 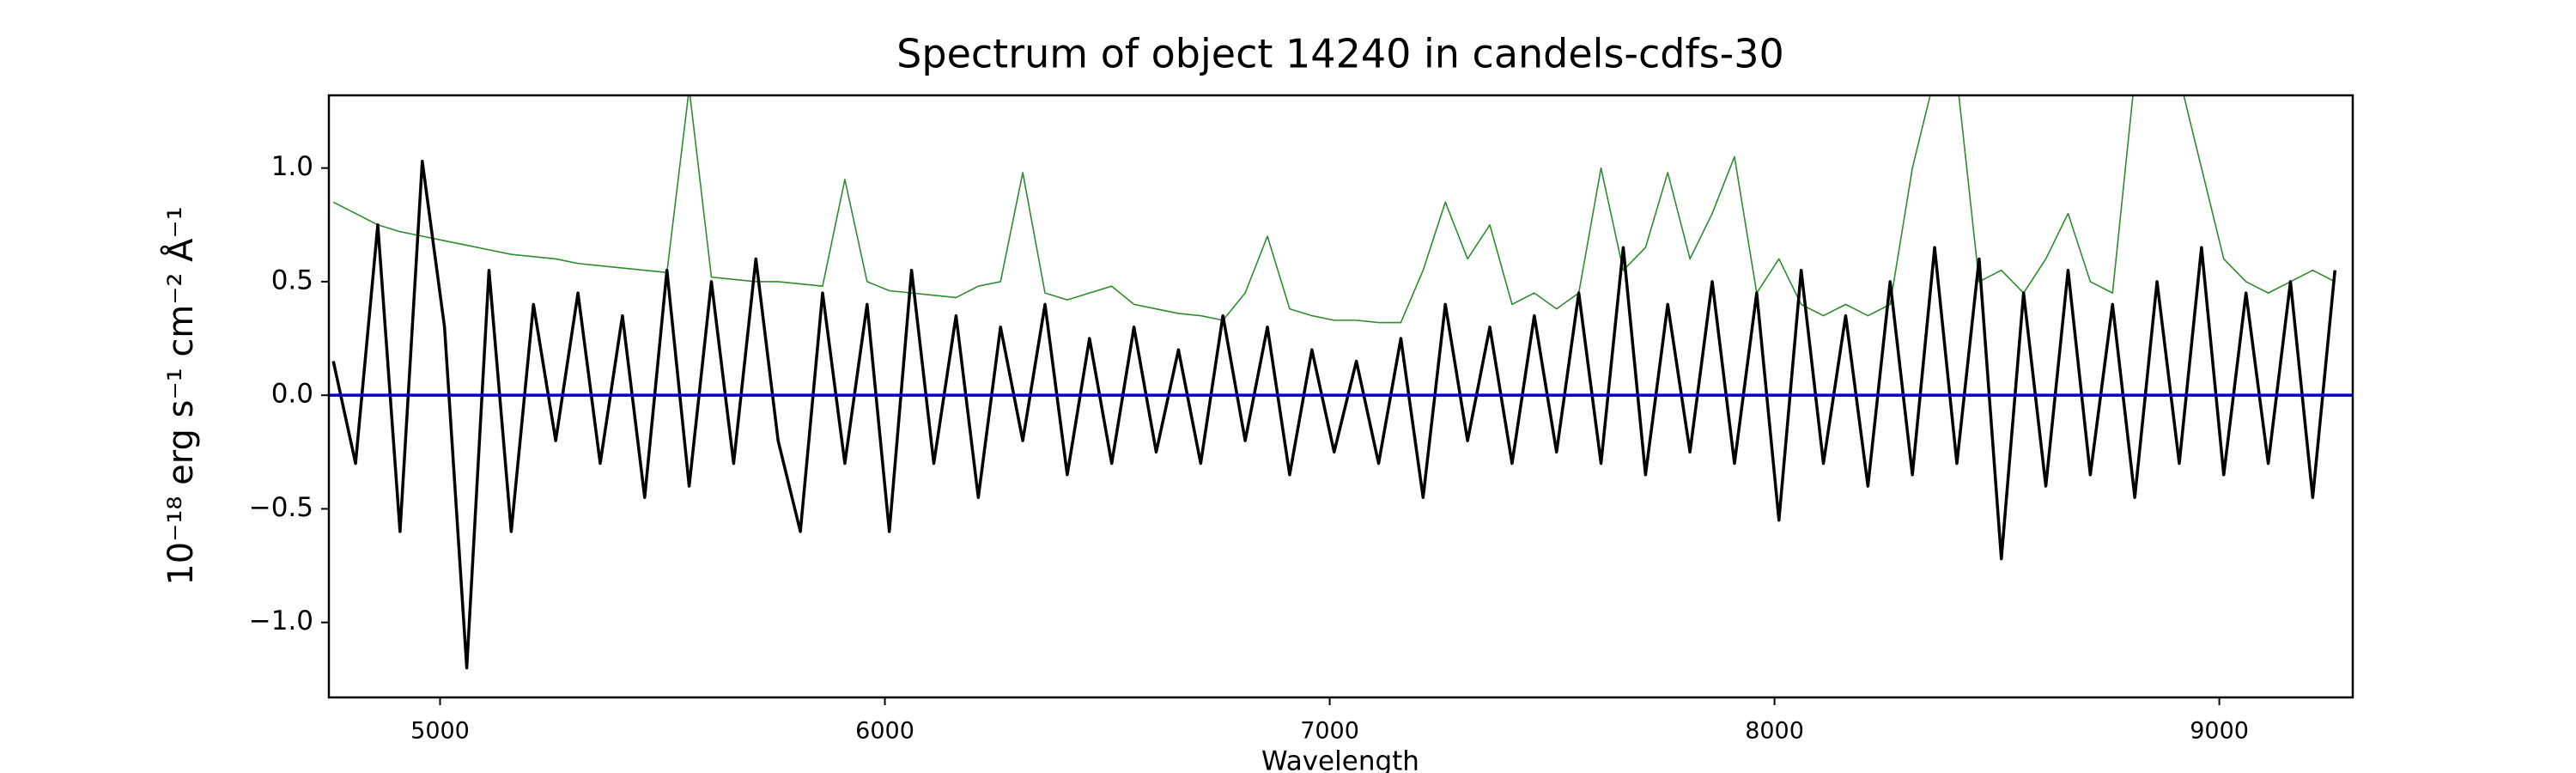 I want to click on x-tick-label: 5000, so click(x=440, y=731).